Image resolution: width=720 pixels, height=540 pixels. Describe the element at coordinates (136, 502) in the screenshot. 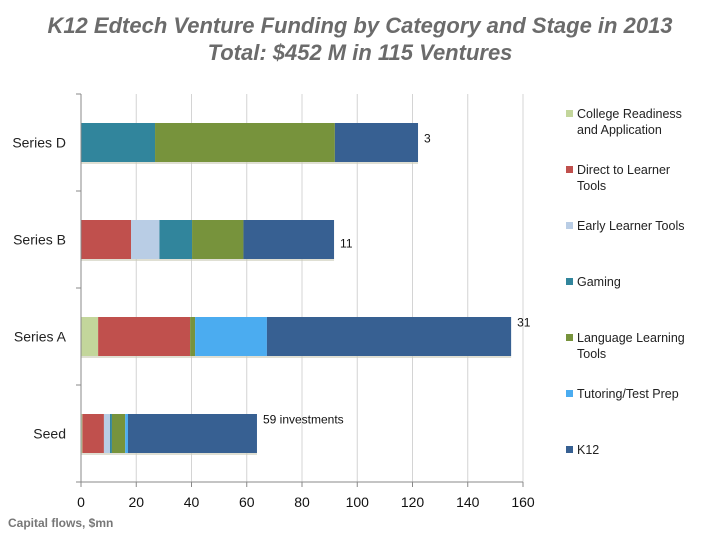

I see `x-tick-label: 20` at that location.